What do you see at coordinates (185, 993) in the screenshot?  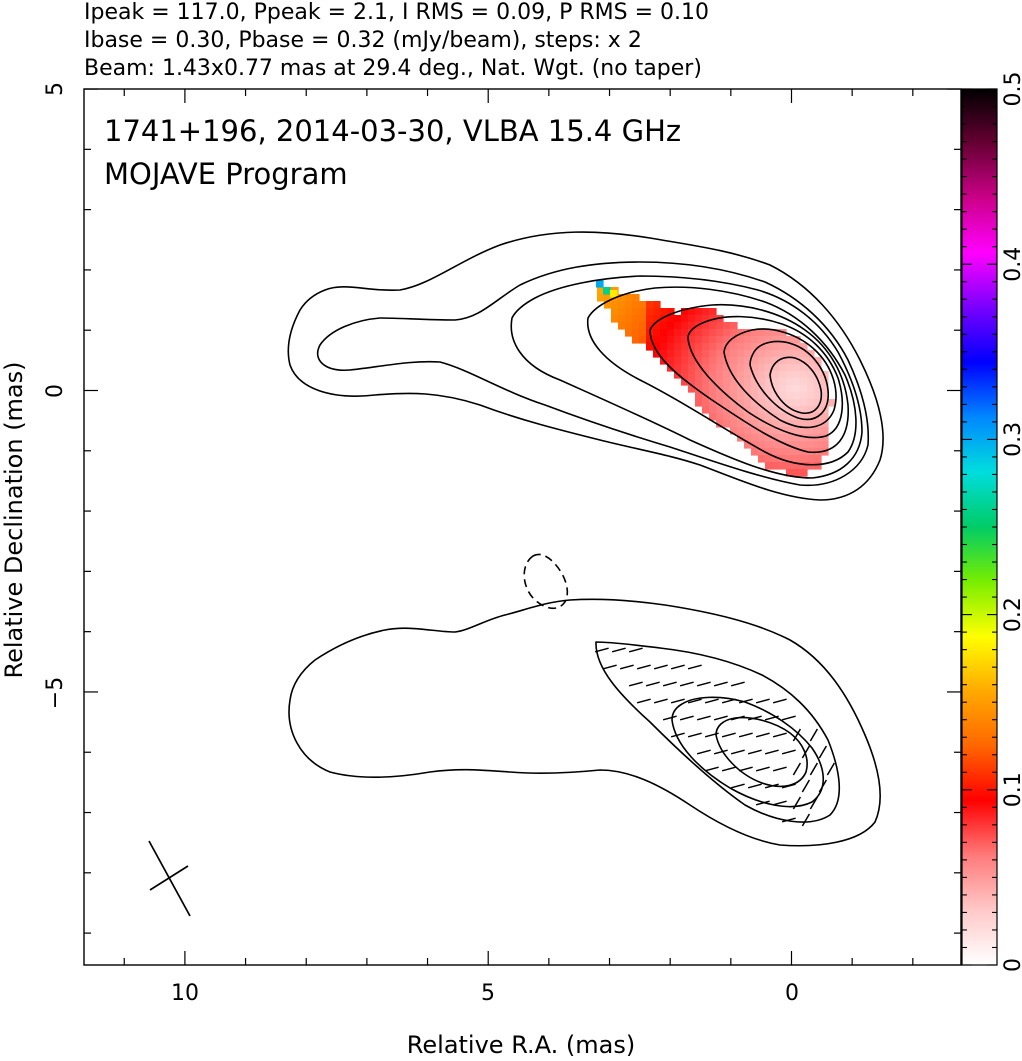 I see `x-tick-label-10: 10` at bounding box center [185, 993].